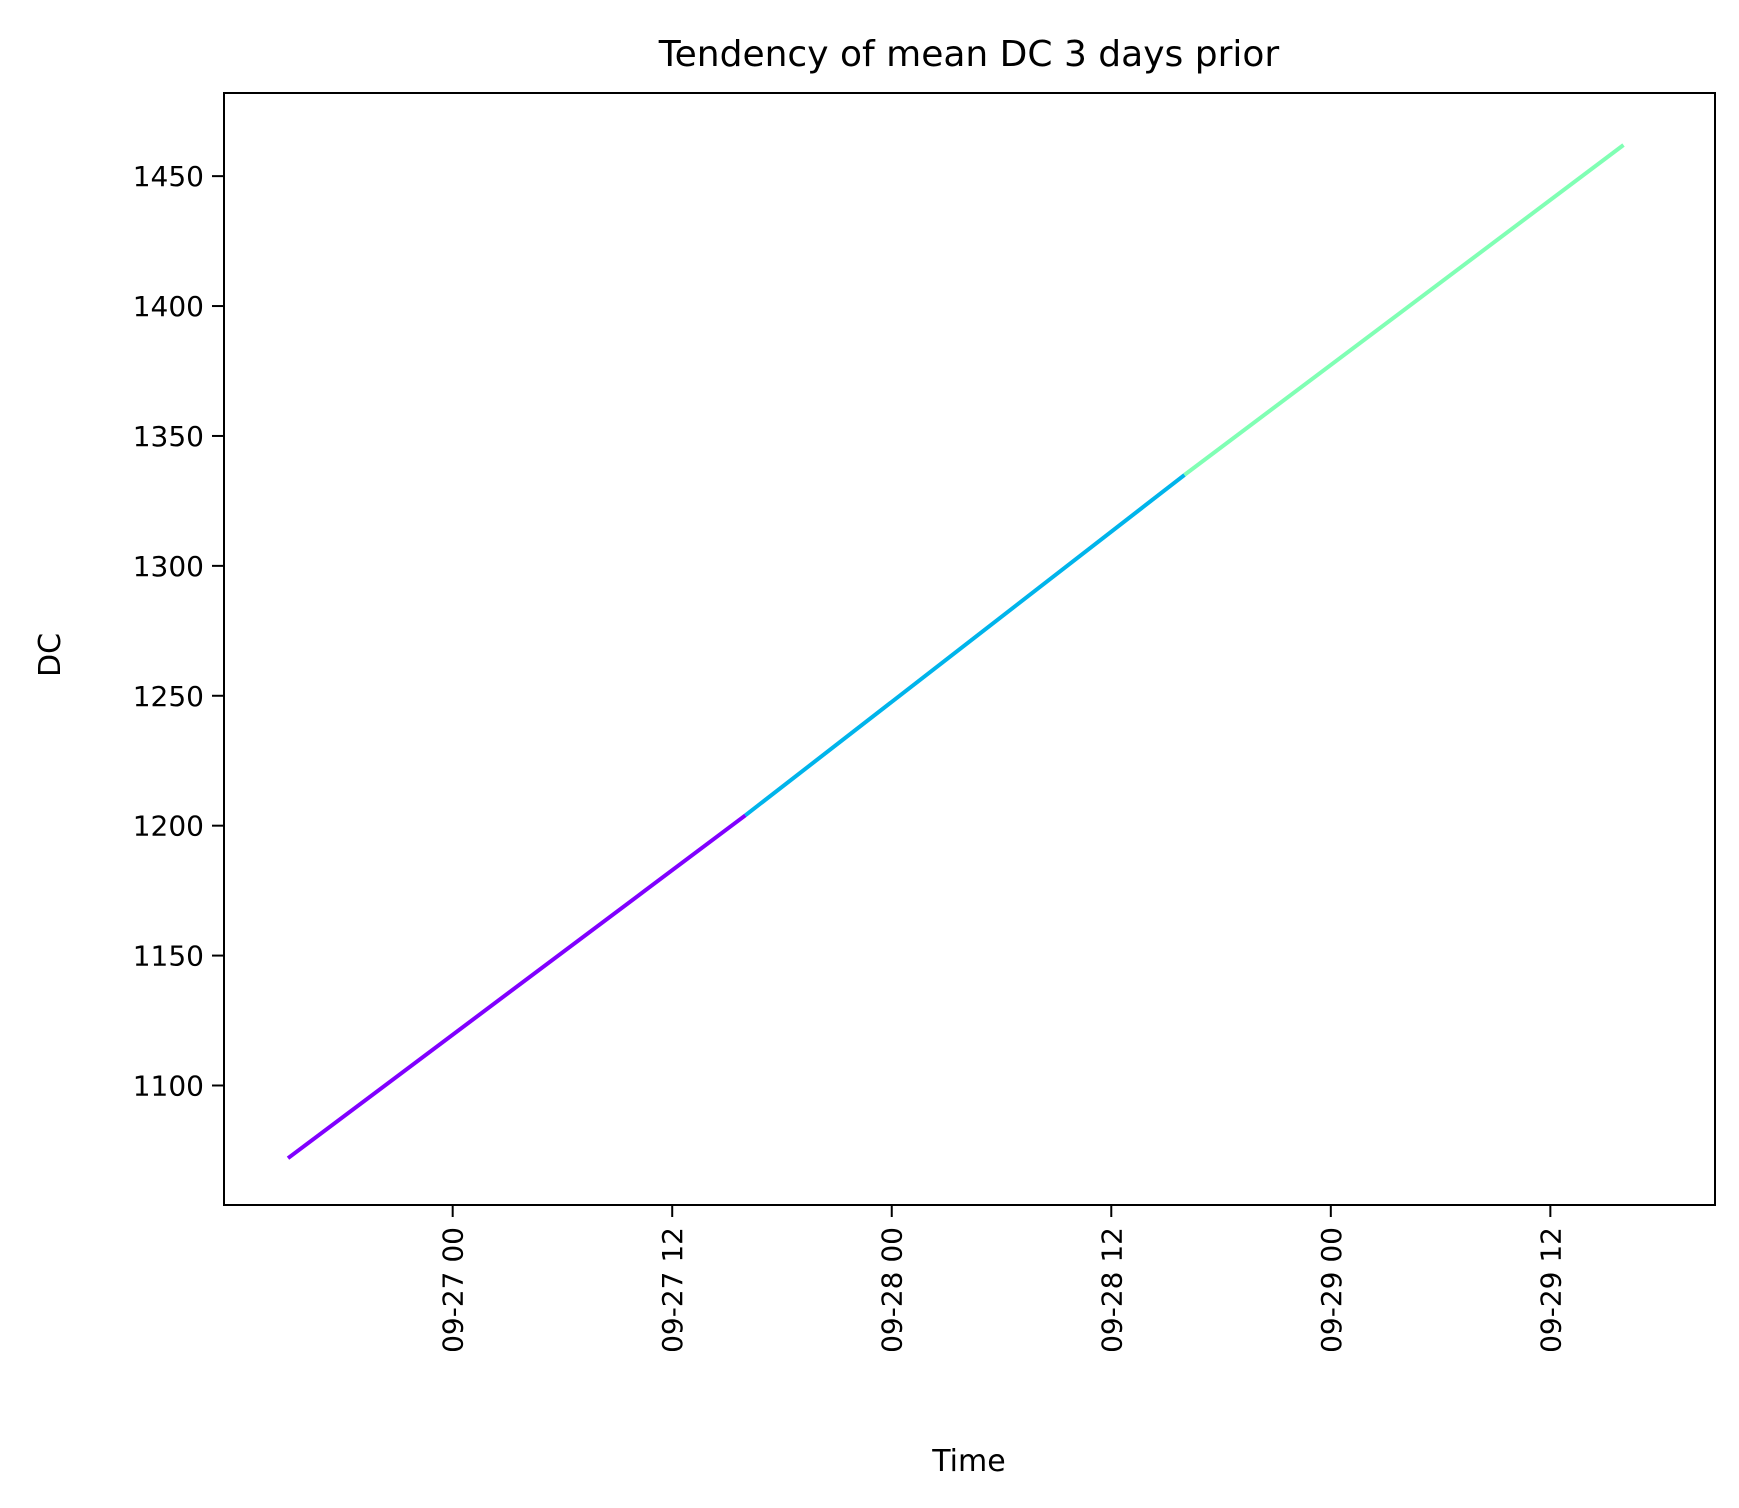  I want to click on y-tick-label: 1400, so click(168, 306).